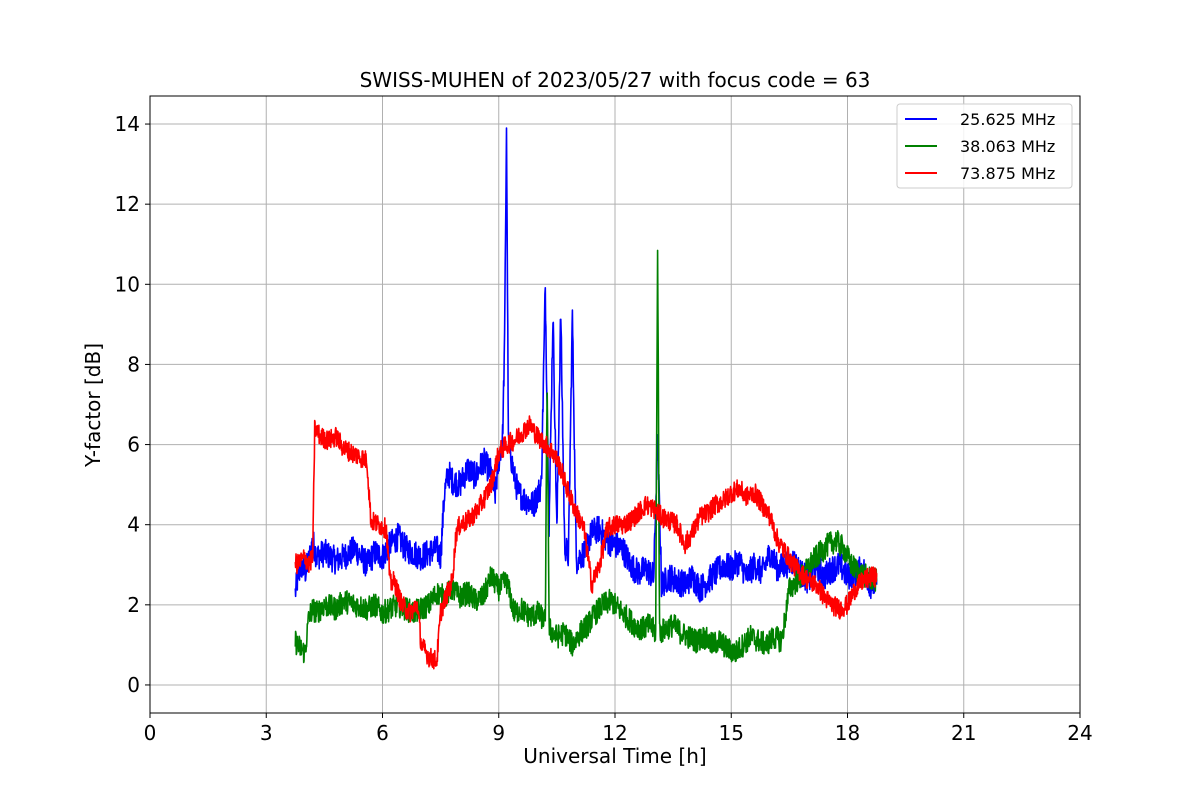 The image size is (1200, 800). I want to click on y-tick-label: 8, so click(133, 364).